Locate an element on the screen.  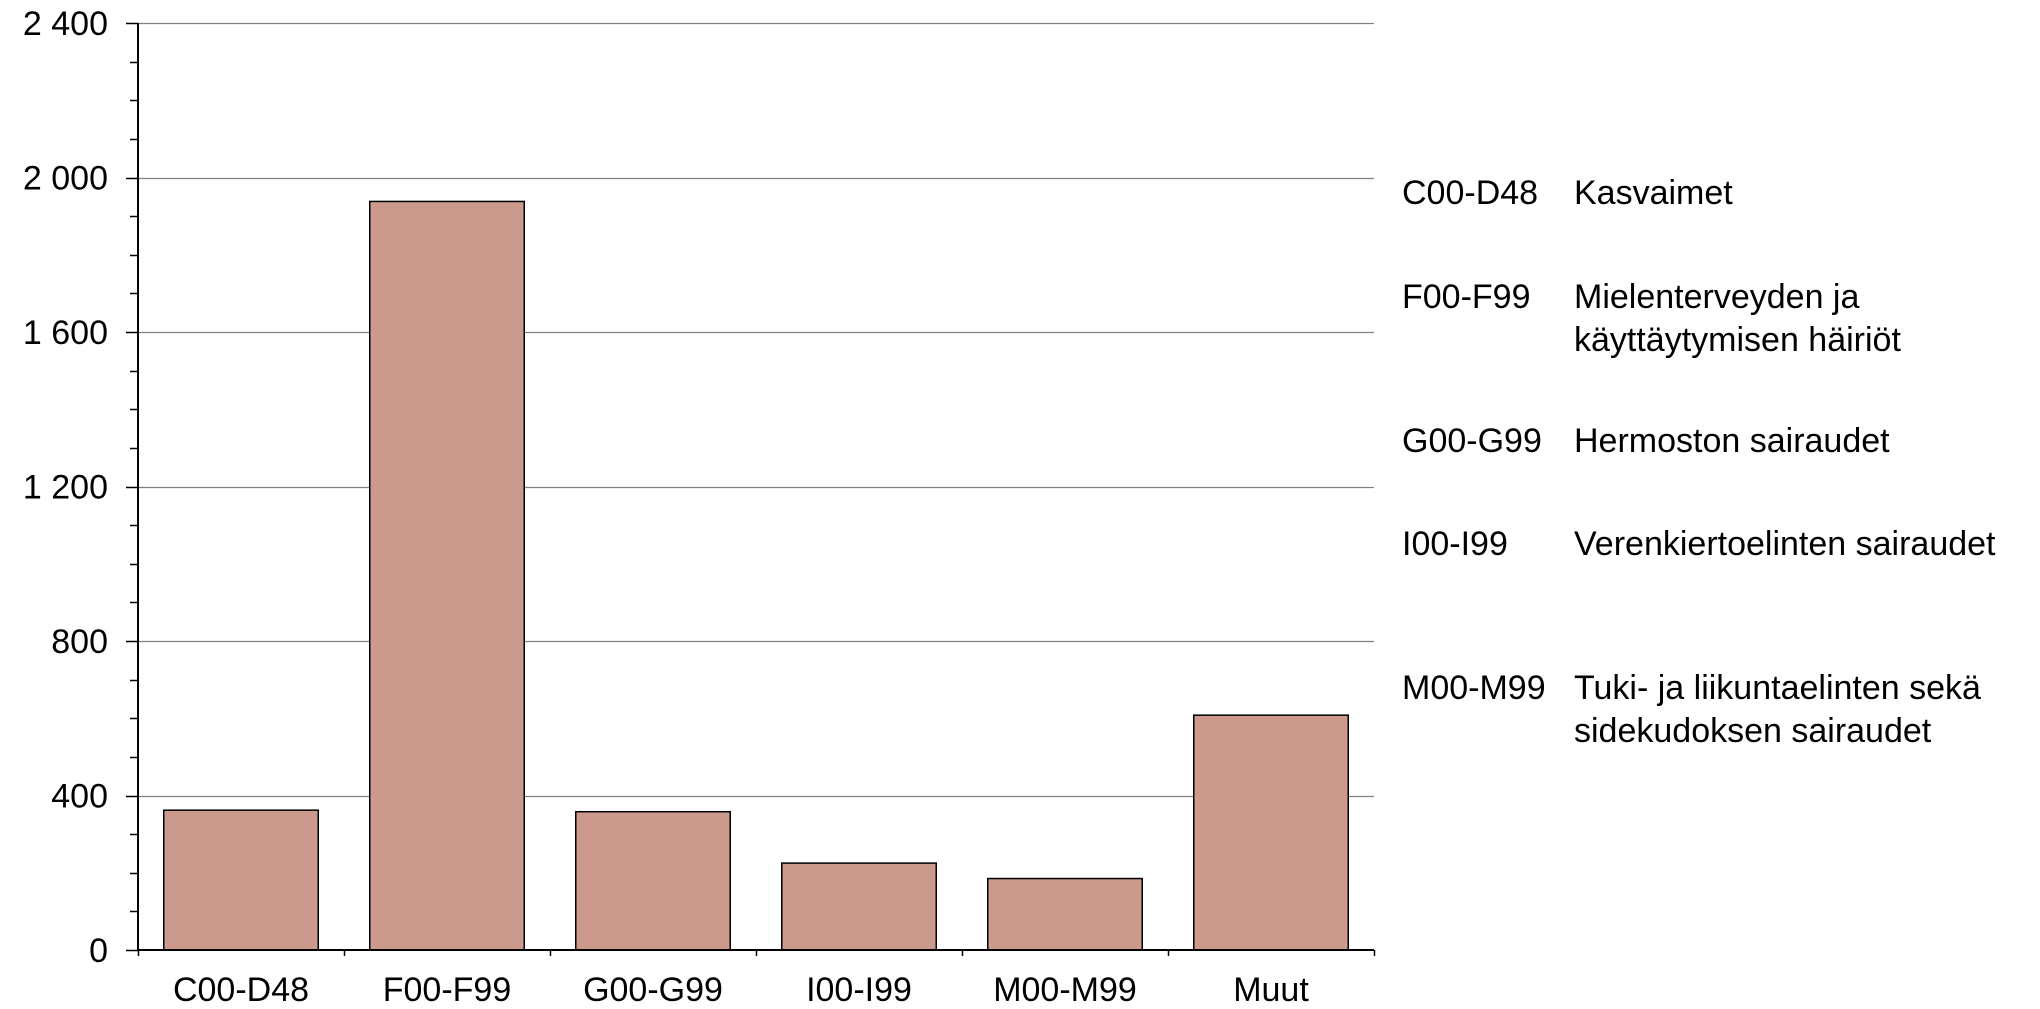
legend-code: I00-I99 is located at coordinates (1455, 544).